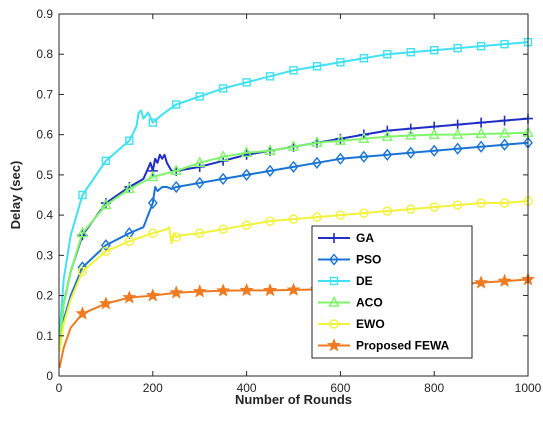 This screenshot has height=421, width=543. I want to click on x-tick-label: 600, so click(340, 388).